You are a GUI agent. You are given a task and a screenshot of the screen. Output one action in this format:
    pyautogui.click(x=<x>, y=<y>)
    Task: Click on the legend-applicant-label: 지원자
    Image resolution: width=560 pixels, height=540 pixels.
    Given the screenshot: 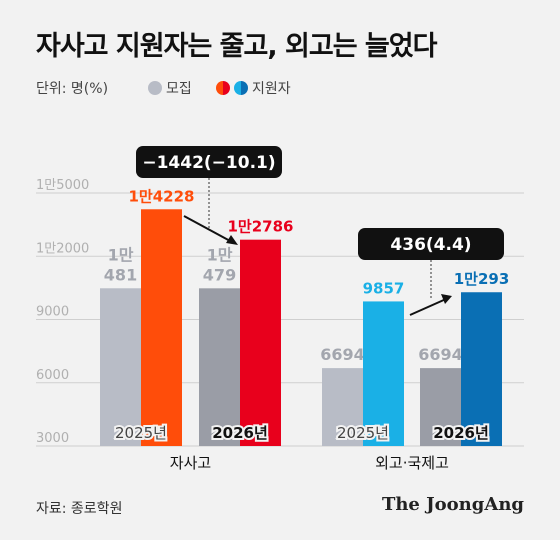 What is the action you would take?
    pyautogui.click(x=271, y=89)
    